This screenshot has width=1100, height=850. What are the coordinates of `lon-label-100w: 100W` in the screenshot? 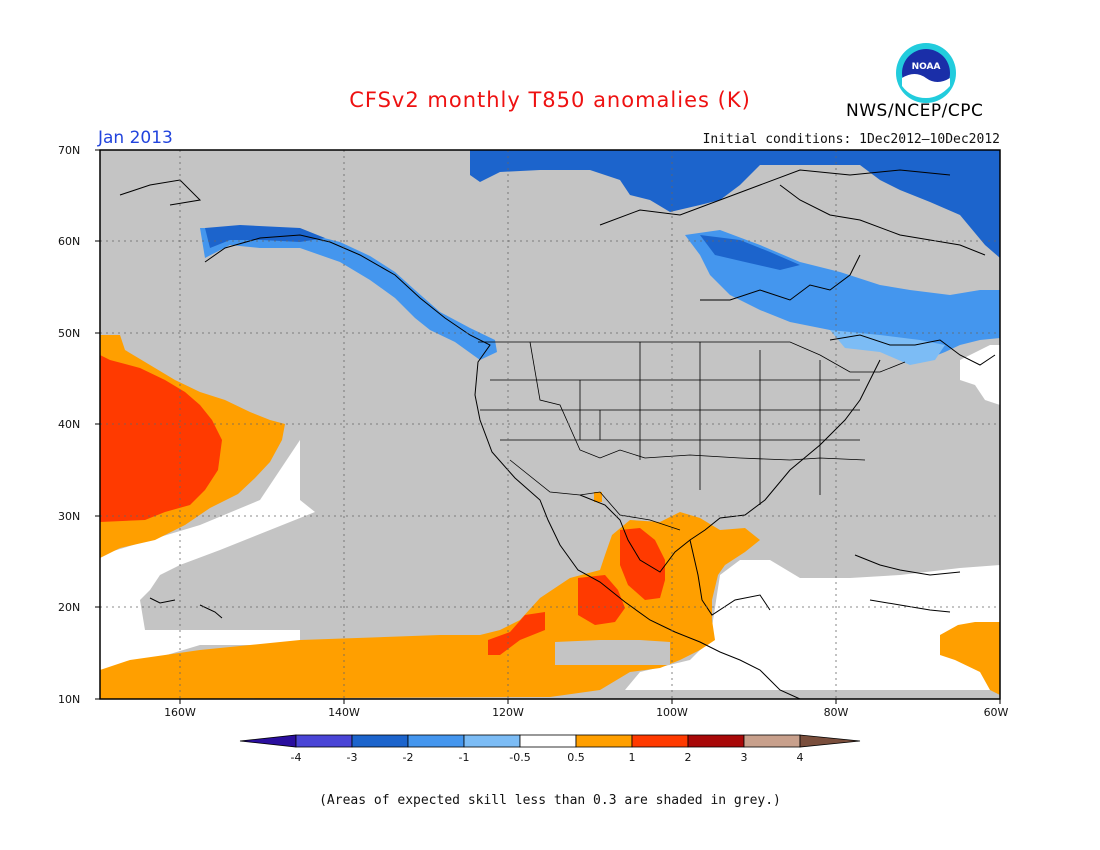 It's located at (672, 712).